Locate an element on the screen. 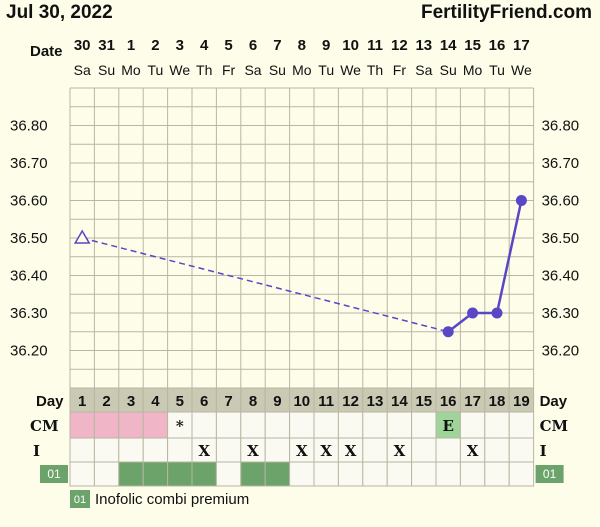  y-tick-label-right: 36.50 is located at coordinates (561, 238).